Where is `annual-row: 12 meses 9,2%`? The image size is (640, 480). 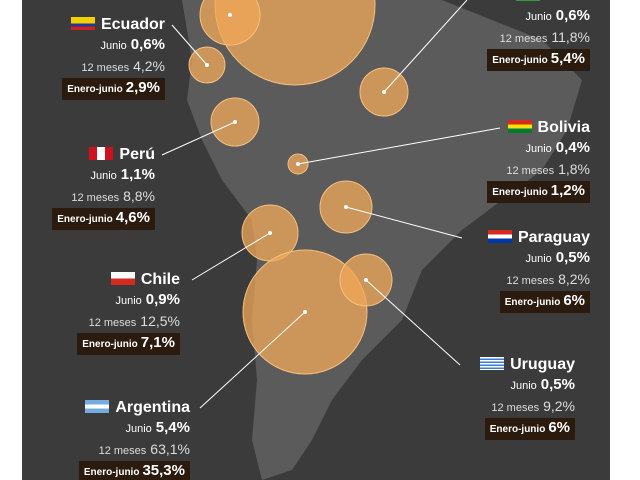 annual-row: 12 meses 9,2% is located at coordinates (527, 407).